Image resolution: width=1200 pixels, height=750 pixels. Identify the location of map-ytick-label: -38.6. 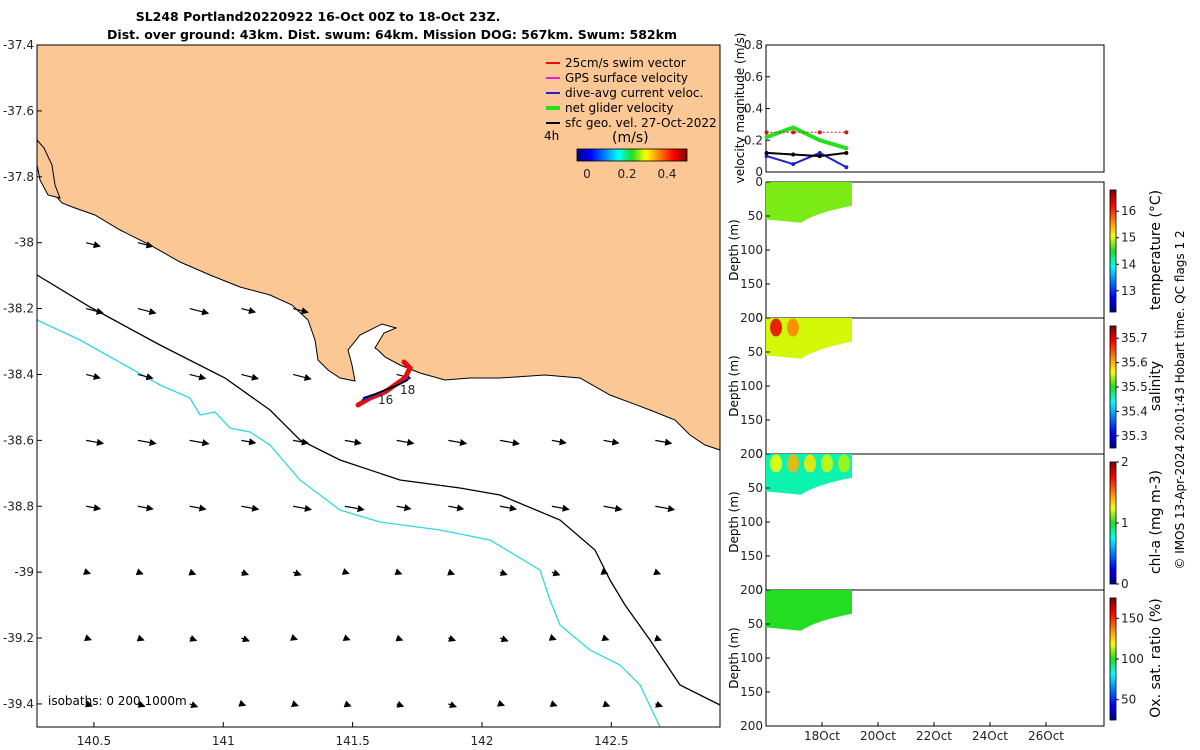
(18, 440).